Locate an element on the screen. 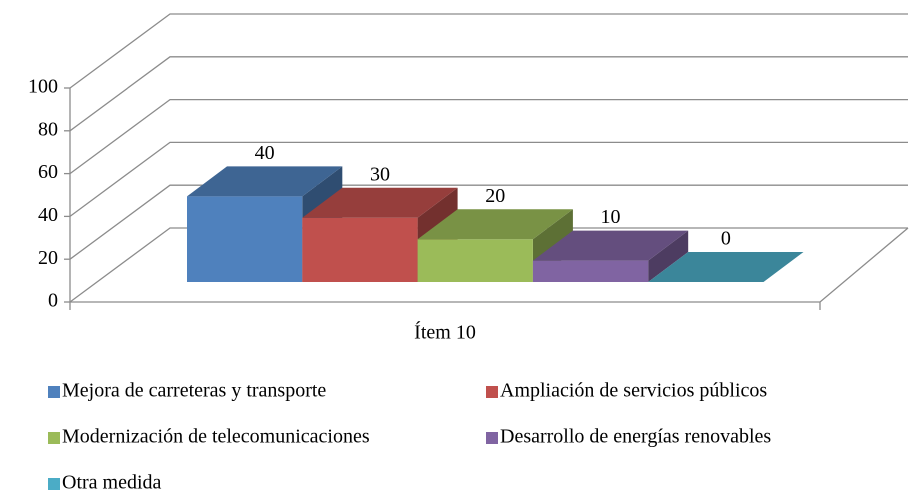 This screenshot has height=491, width=910. y-tick-label: 100 is located at coordinates (43, 87).